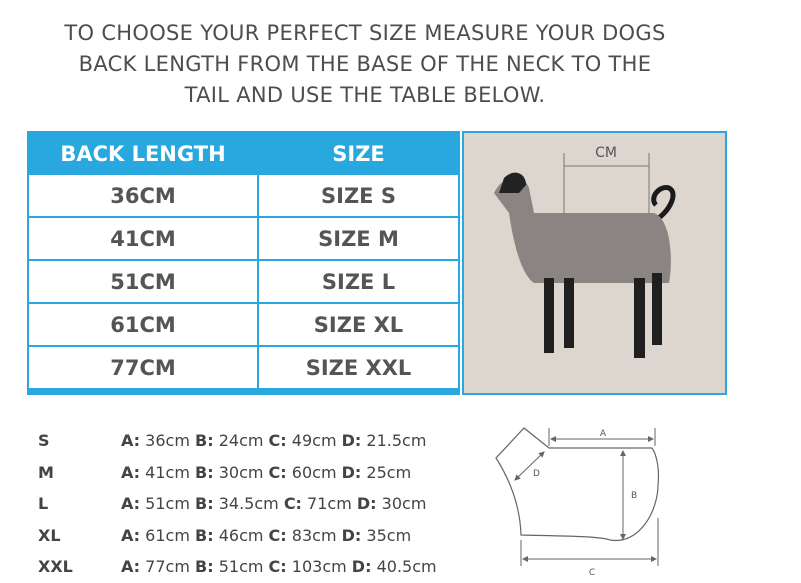 The height and width of the screenshot is (583, 801). What do you see at coordinates (143, 324) in the screenshot?
I see `back-length-cell: 61CM` at bounding box center [143, 324].